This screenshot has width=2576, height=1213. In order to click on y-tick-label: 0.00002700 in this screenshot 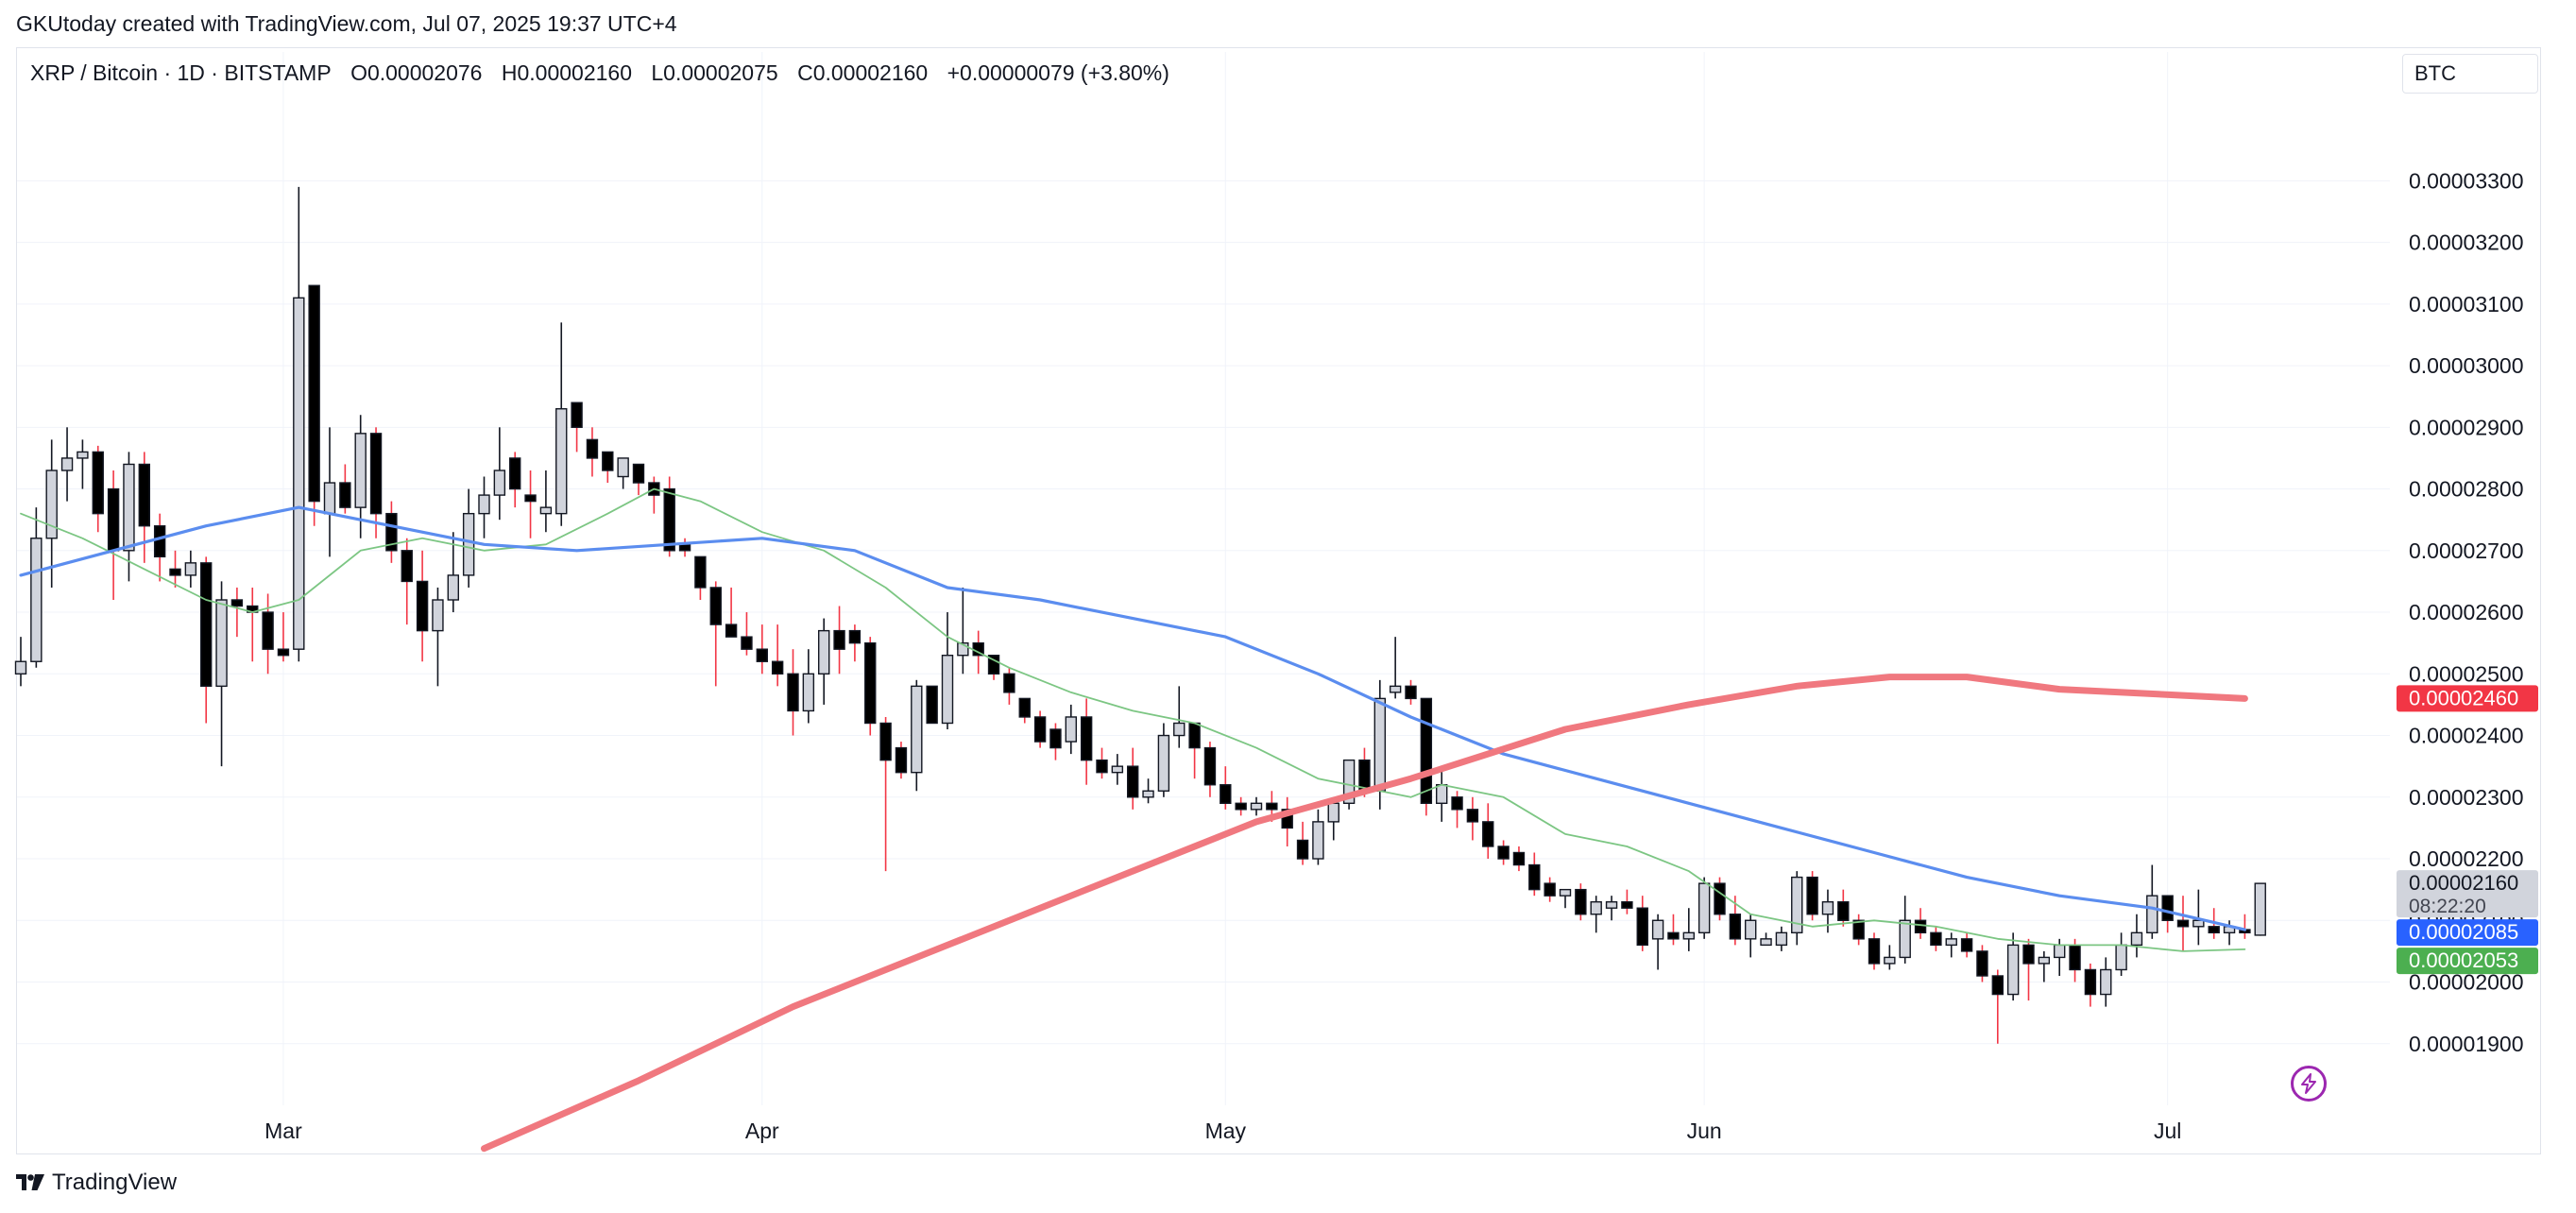, I will do `click(2466, 550)`.